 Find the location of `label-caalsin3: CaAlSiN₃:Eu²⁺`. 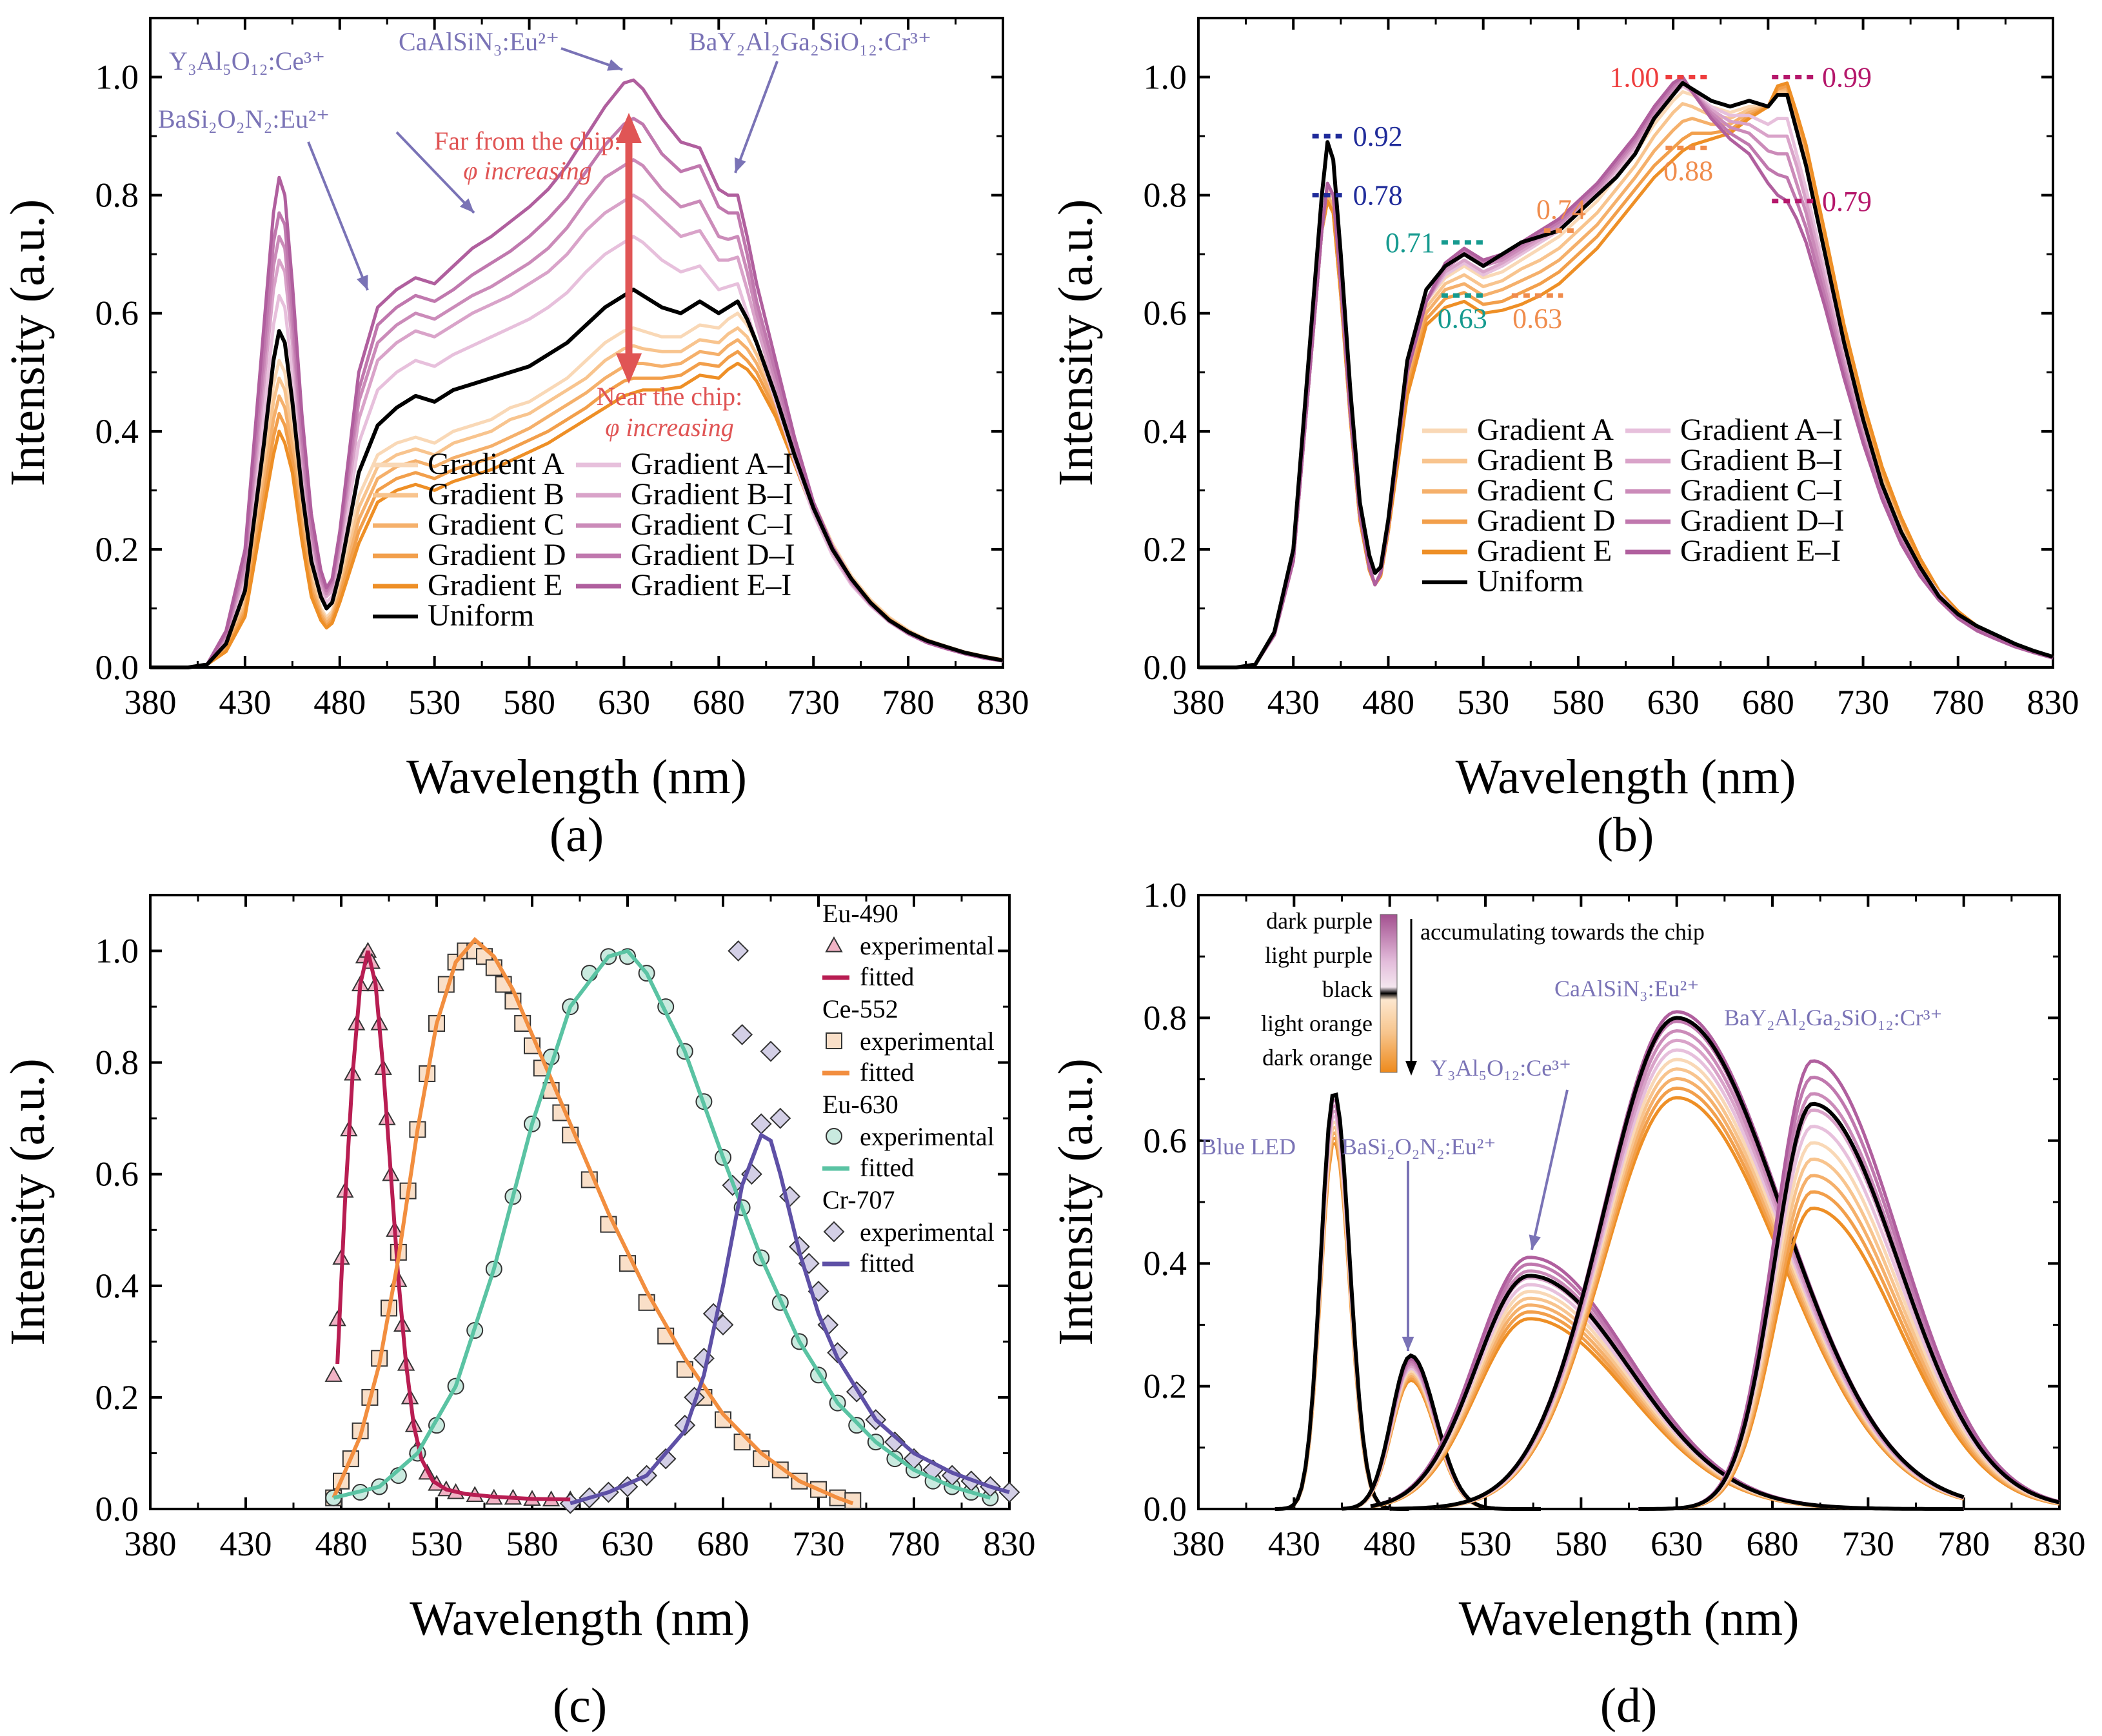

label-caalsin3: CaAlSiN₃:Eu²⁺ is located at coordinates (1626, 988).